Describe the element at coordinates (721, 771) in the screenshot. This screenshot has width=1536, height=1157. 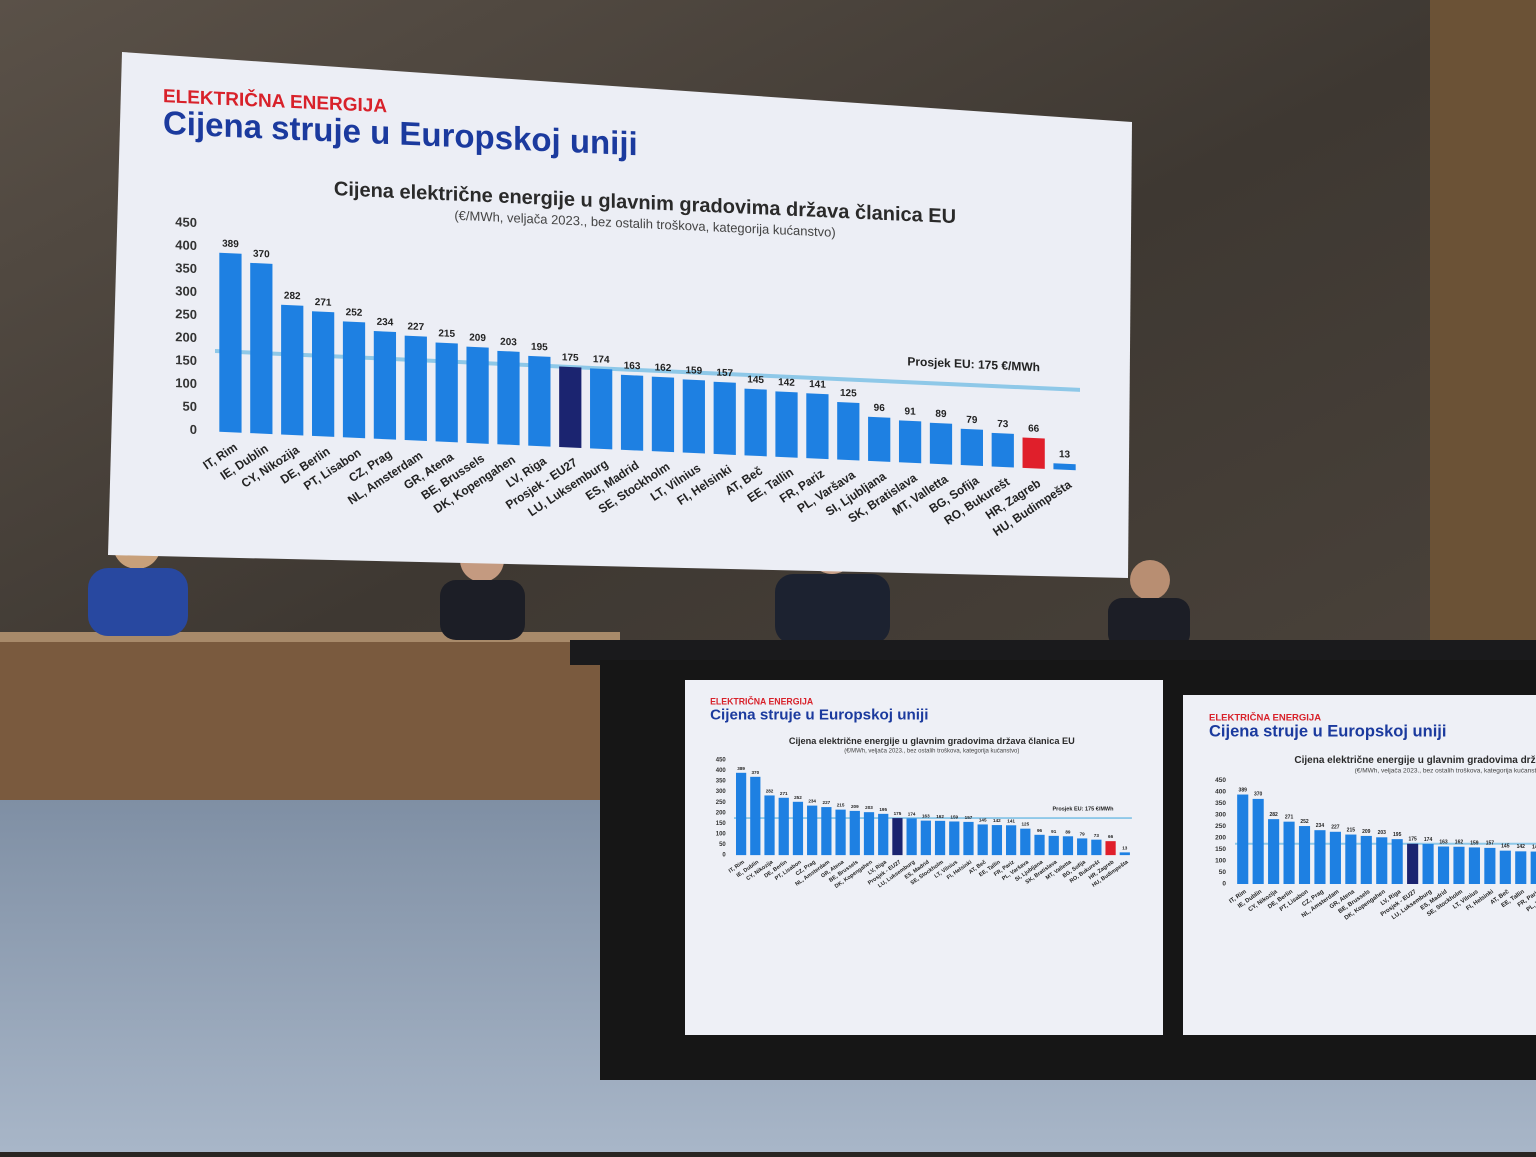
I see `y-tick-label: 400` at that location.